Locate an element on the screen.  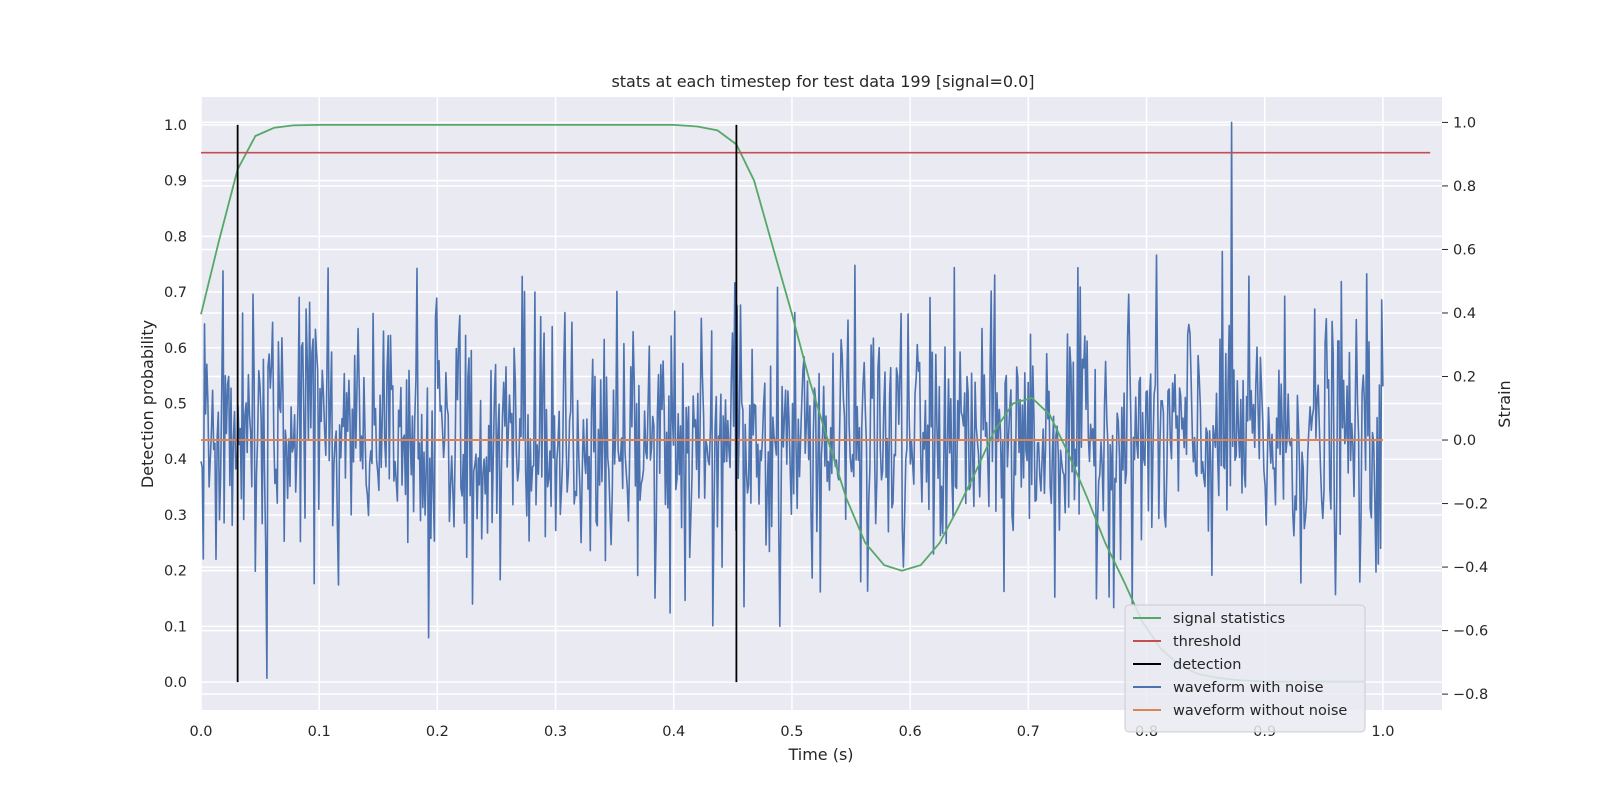
y-right-tick-label: −0.4 is located at coordinates (1470, 568).